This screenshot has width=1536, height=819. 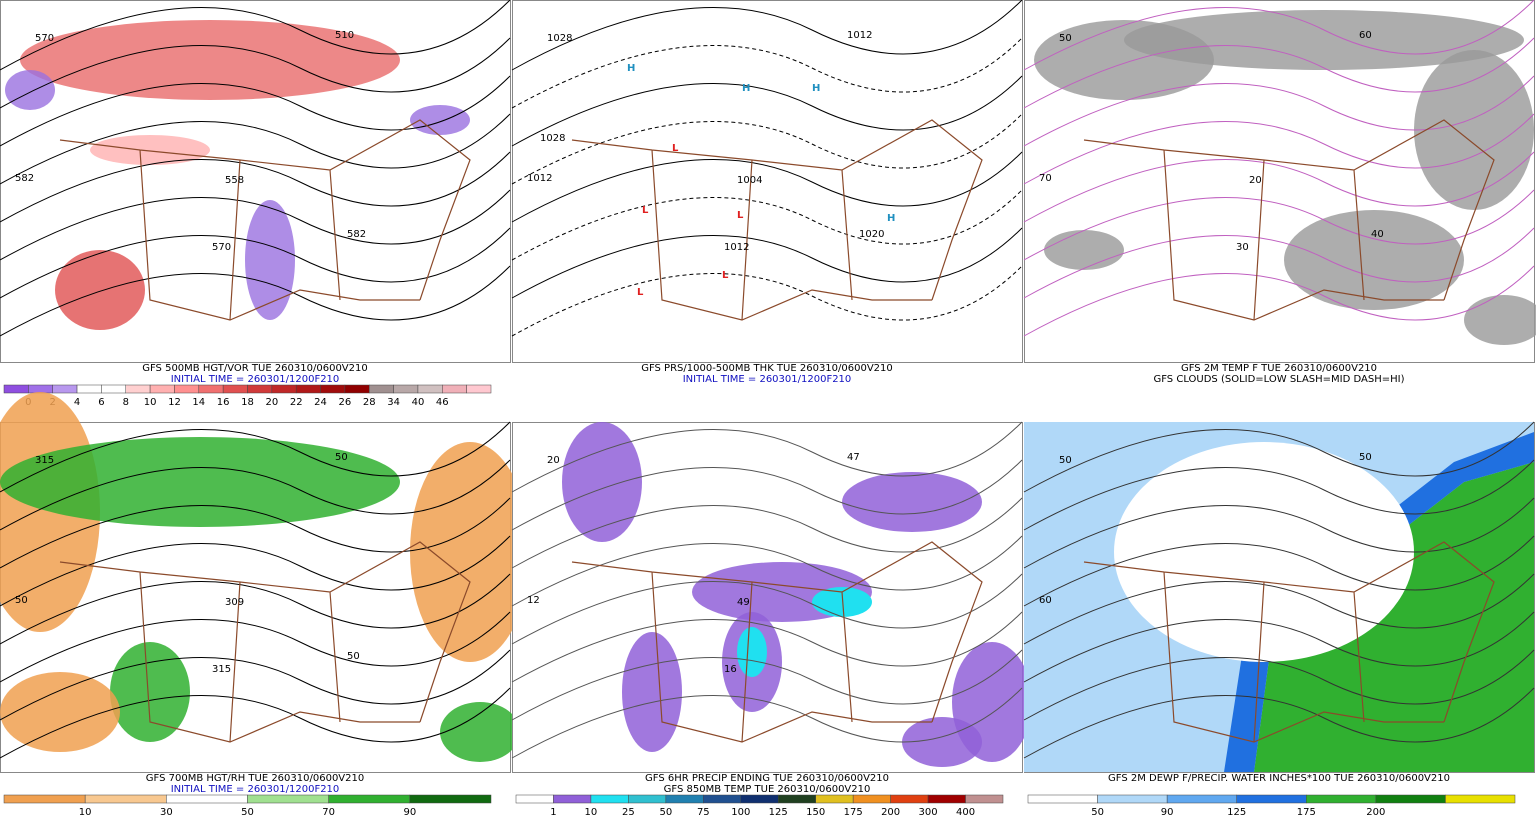 What do you see at coordinates (730, 669) in the screenshot?
I see `map-label: 16` at bounding box center [730, 669].